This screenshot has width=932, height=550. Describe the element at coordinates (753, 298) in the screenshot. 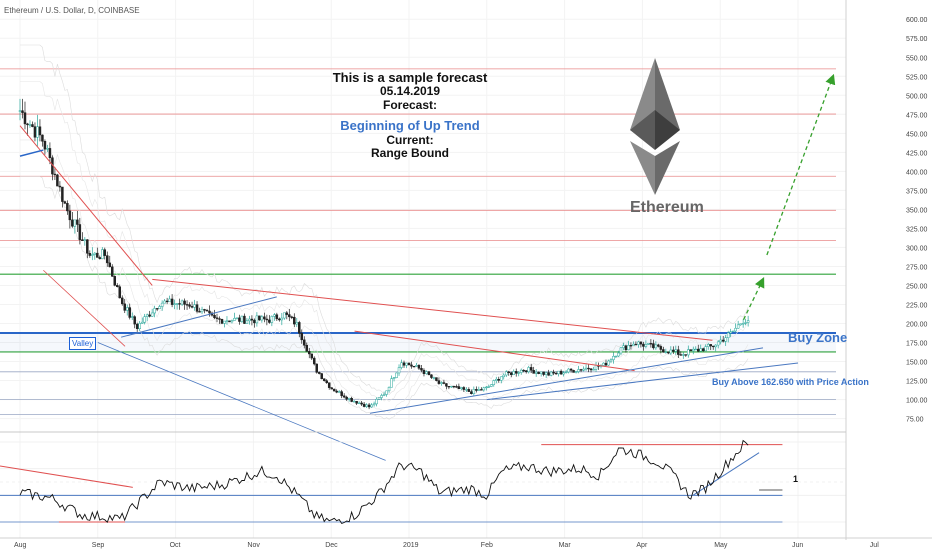

I see `target-arrow` at that location.